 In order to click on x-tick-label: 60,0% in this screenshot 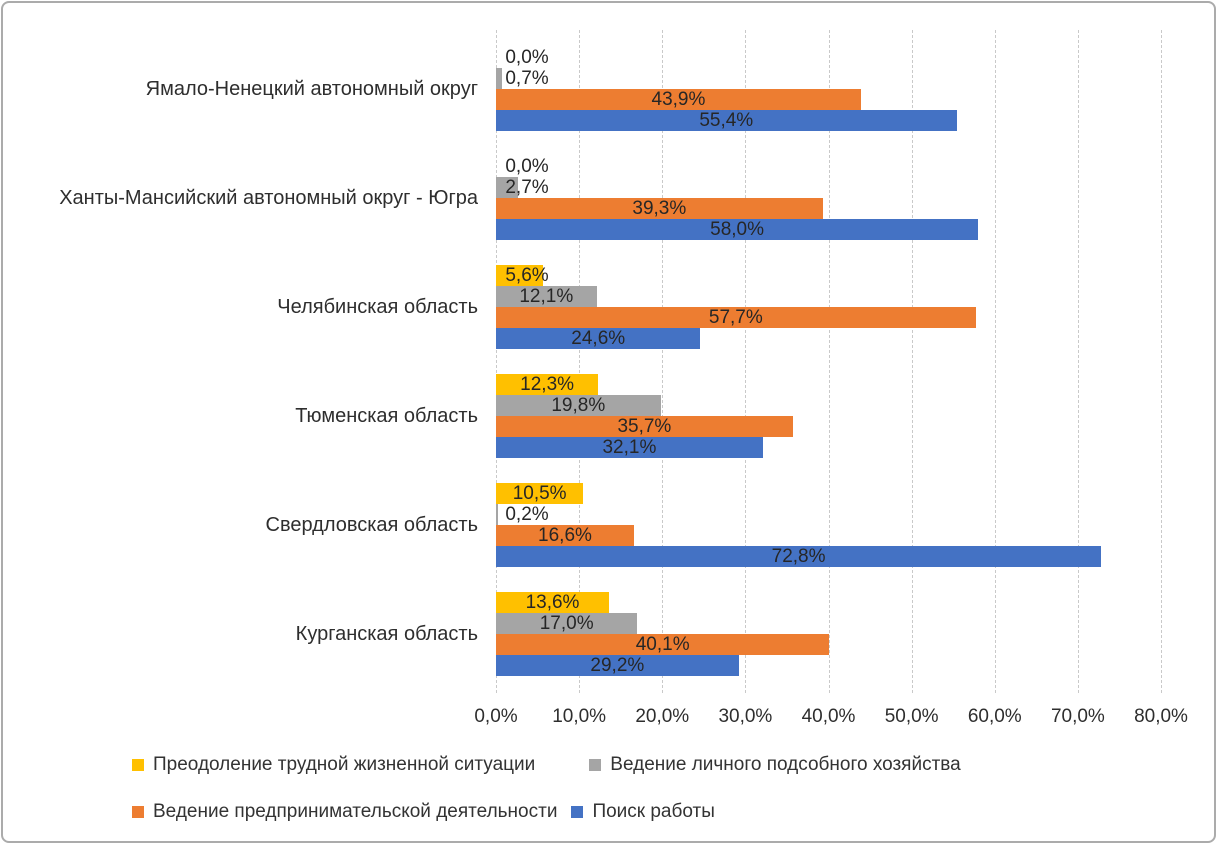, I will do `click(994, 716)`.